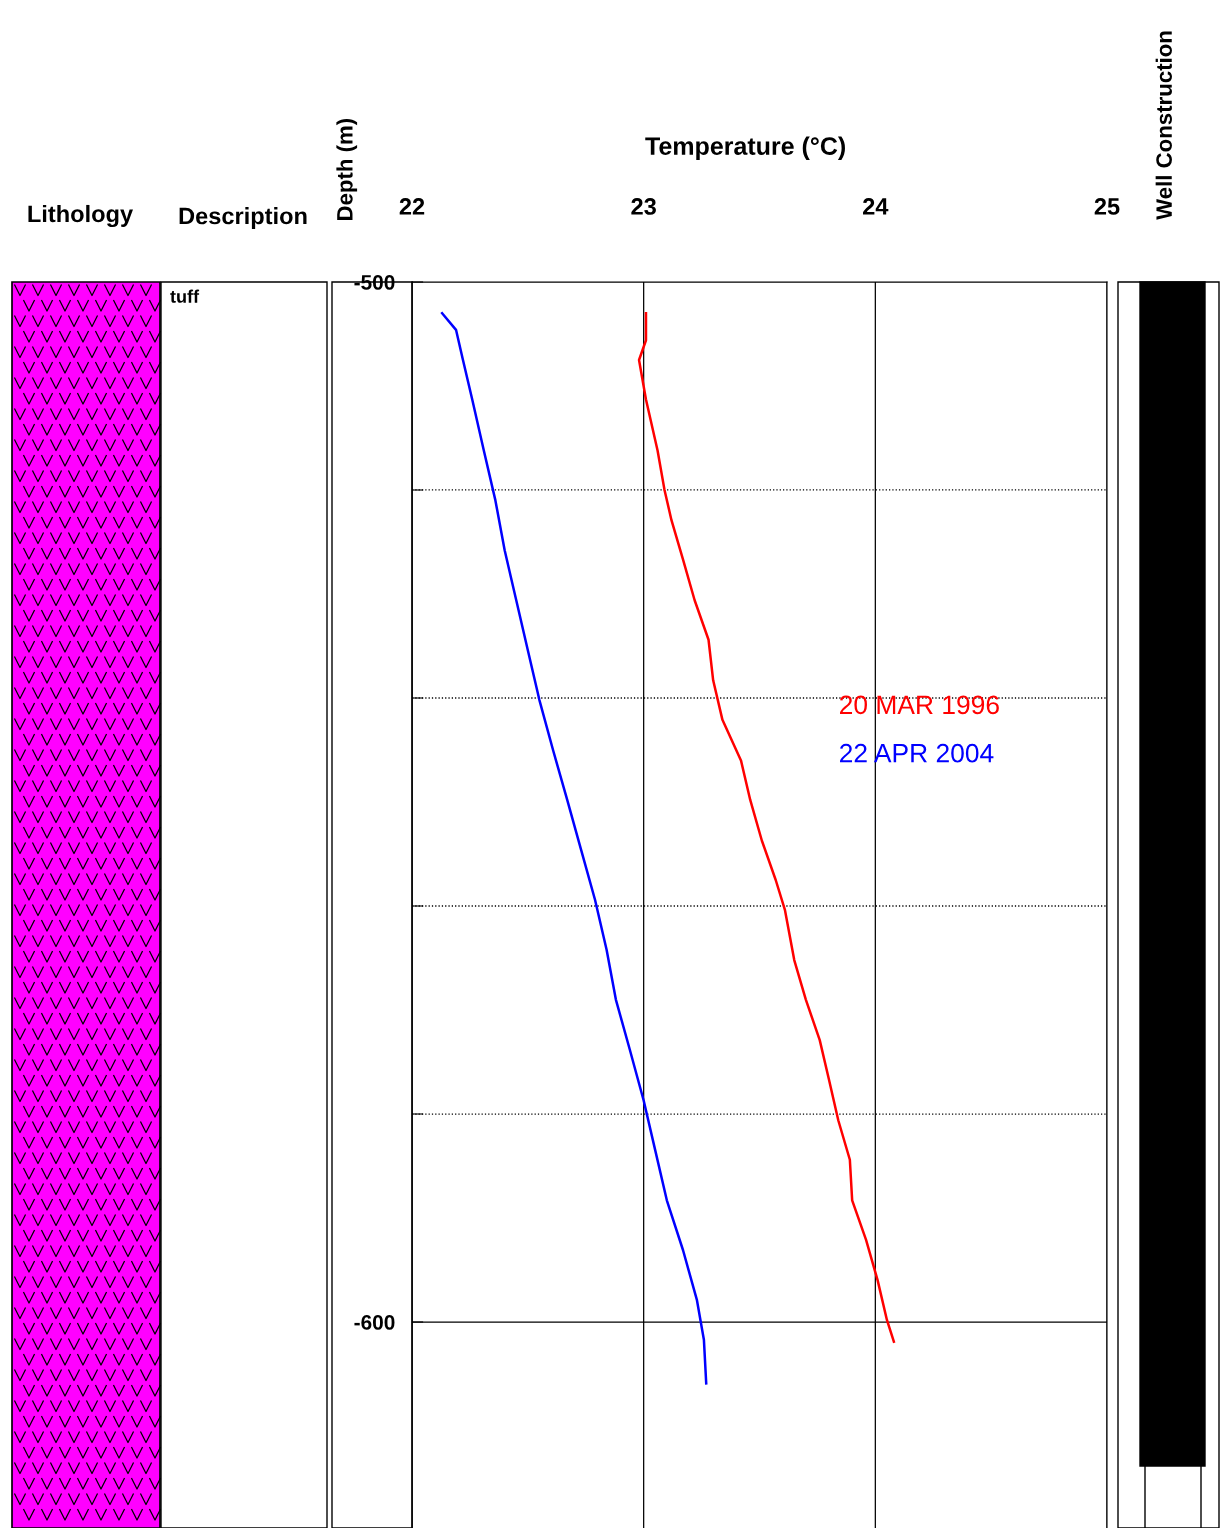  Describe the element at coordinates (745, 148) in the screenshot. I see `x-axis-title: Temperature (°C)` at that location.